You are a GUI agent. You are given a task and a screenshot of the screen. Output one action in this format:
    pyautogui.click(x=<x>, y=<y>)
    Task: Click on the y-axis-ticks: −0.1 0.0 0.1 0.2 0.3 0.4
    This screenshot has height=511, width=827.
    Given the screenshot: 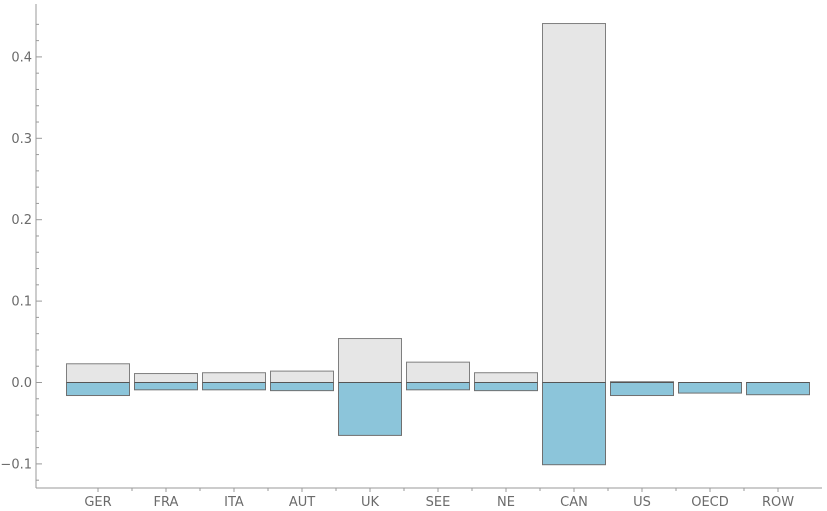 What is the action you would take?
    pyautogui.click(x=21, y=252)
    